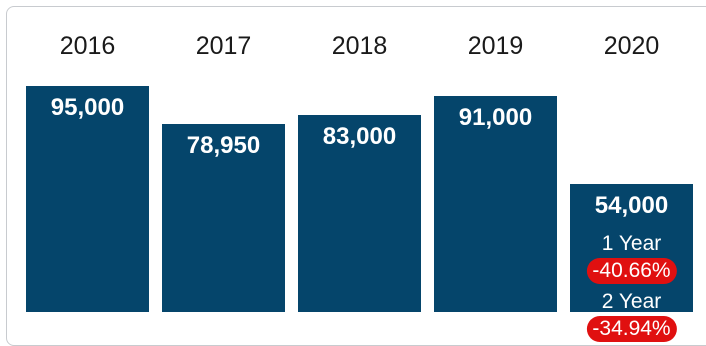 This screenshot has width=706, height=346. What do you see at coordinates (223, 145) in the screenshot?
I see `value-label-2017: 78,950` at bounding box center [223, 145].